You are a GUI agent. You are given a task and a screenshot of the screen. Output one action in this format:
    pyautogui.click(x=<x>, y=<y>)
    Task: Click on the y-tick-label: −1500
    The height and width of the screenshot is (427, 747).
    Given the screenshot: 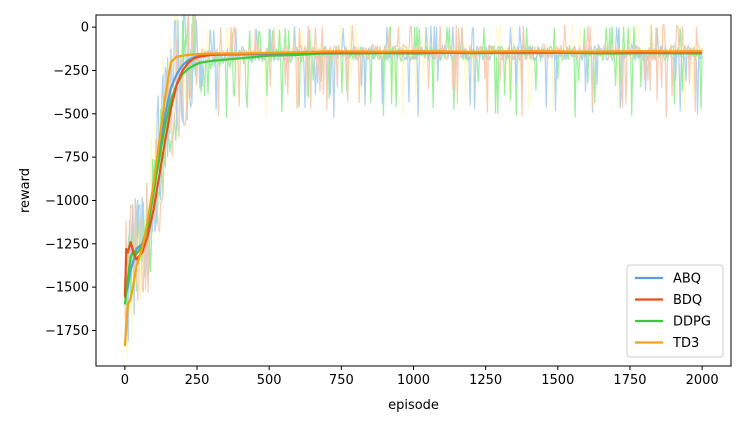 What is the action you would take?
    pyautogui.click(x=67, y=288)
    